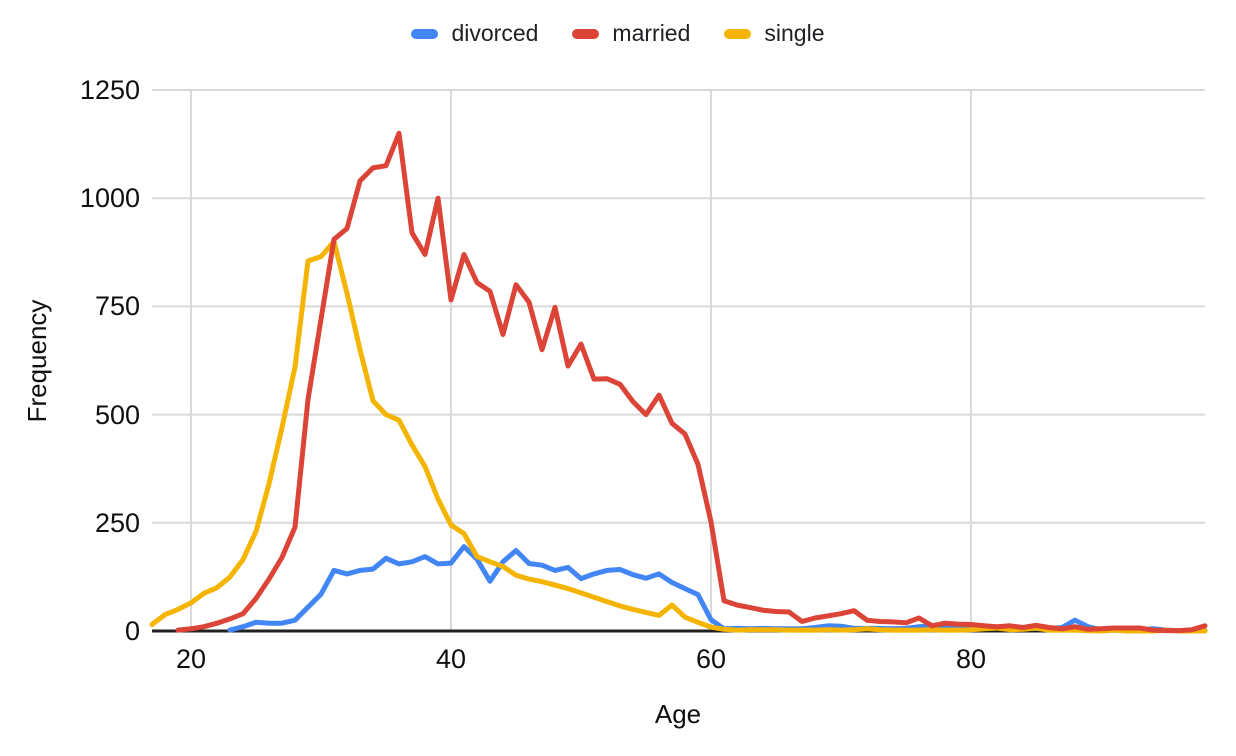 This screenshot has width=1236, height=756. I want to click on legend: divorced married single, so click(618, 33).